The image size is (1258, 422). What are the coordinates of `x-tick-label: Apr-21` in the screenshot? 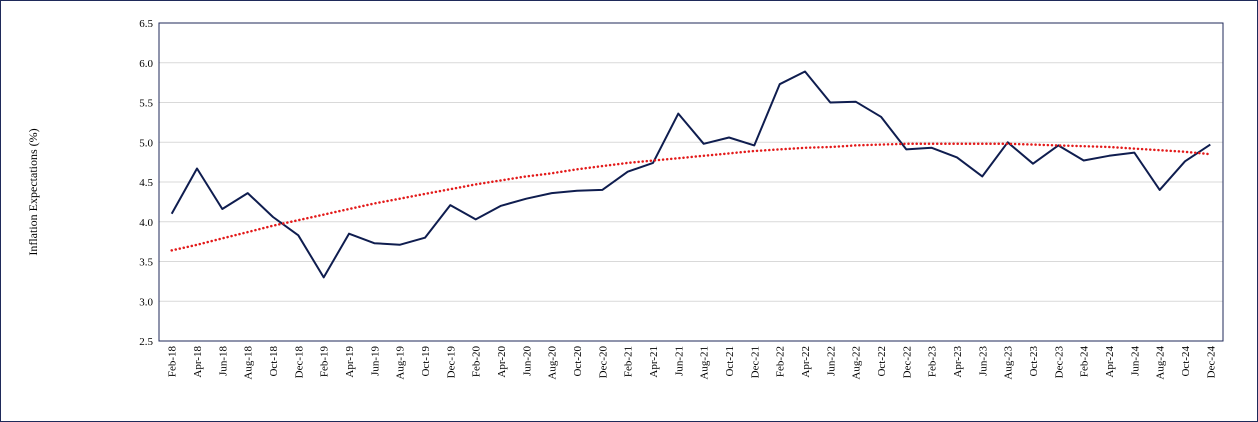 It's located at (654, 362).